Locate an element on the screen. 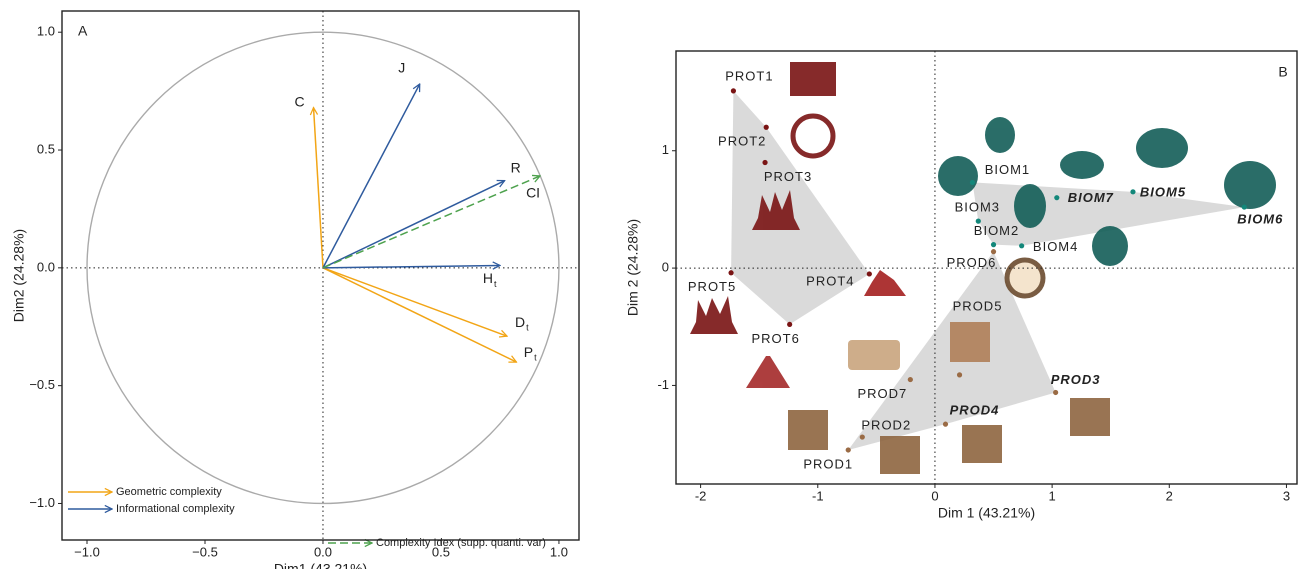  point-label: PROD1 is located at coordinates (828, 463).